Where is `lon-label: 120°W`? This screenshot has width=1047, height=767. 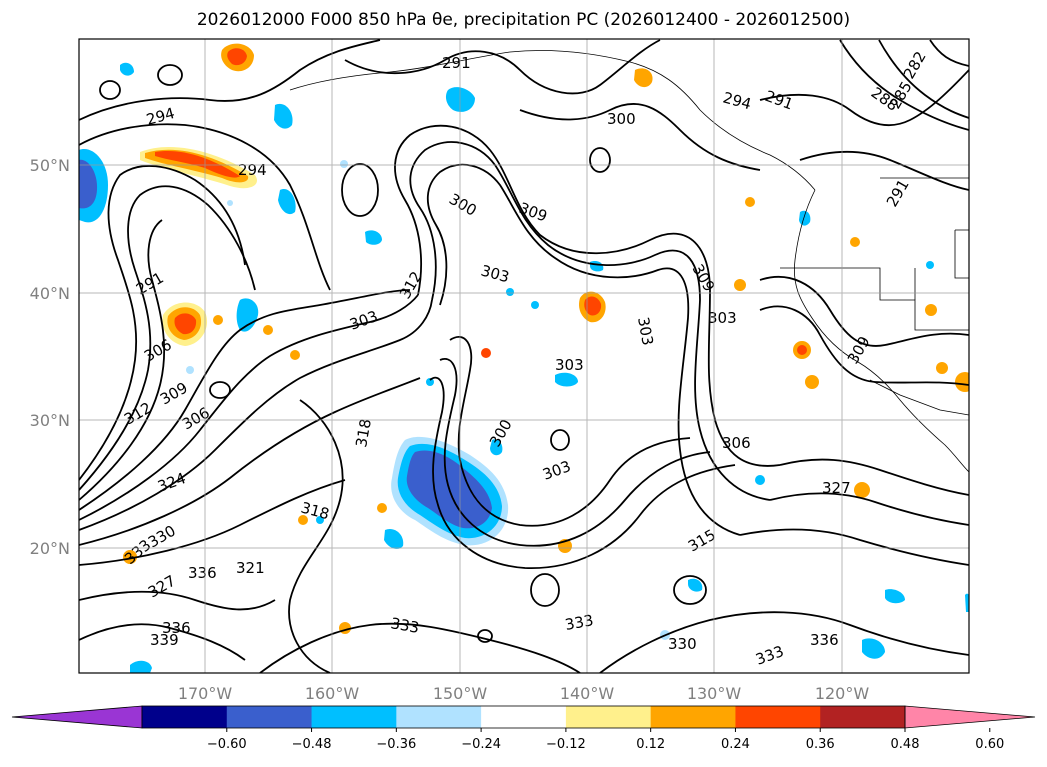
lon-label: 120°W is located at coordinates (842, 693).